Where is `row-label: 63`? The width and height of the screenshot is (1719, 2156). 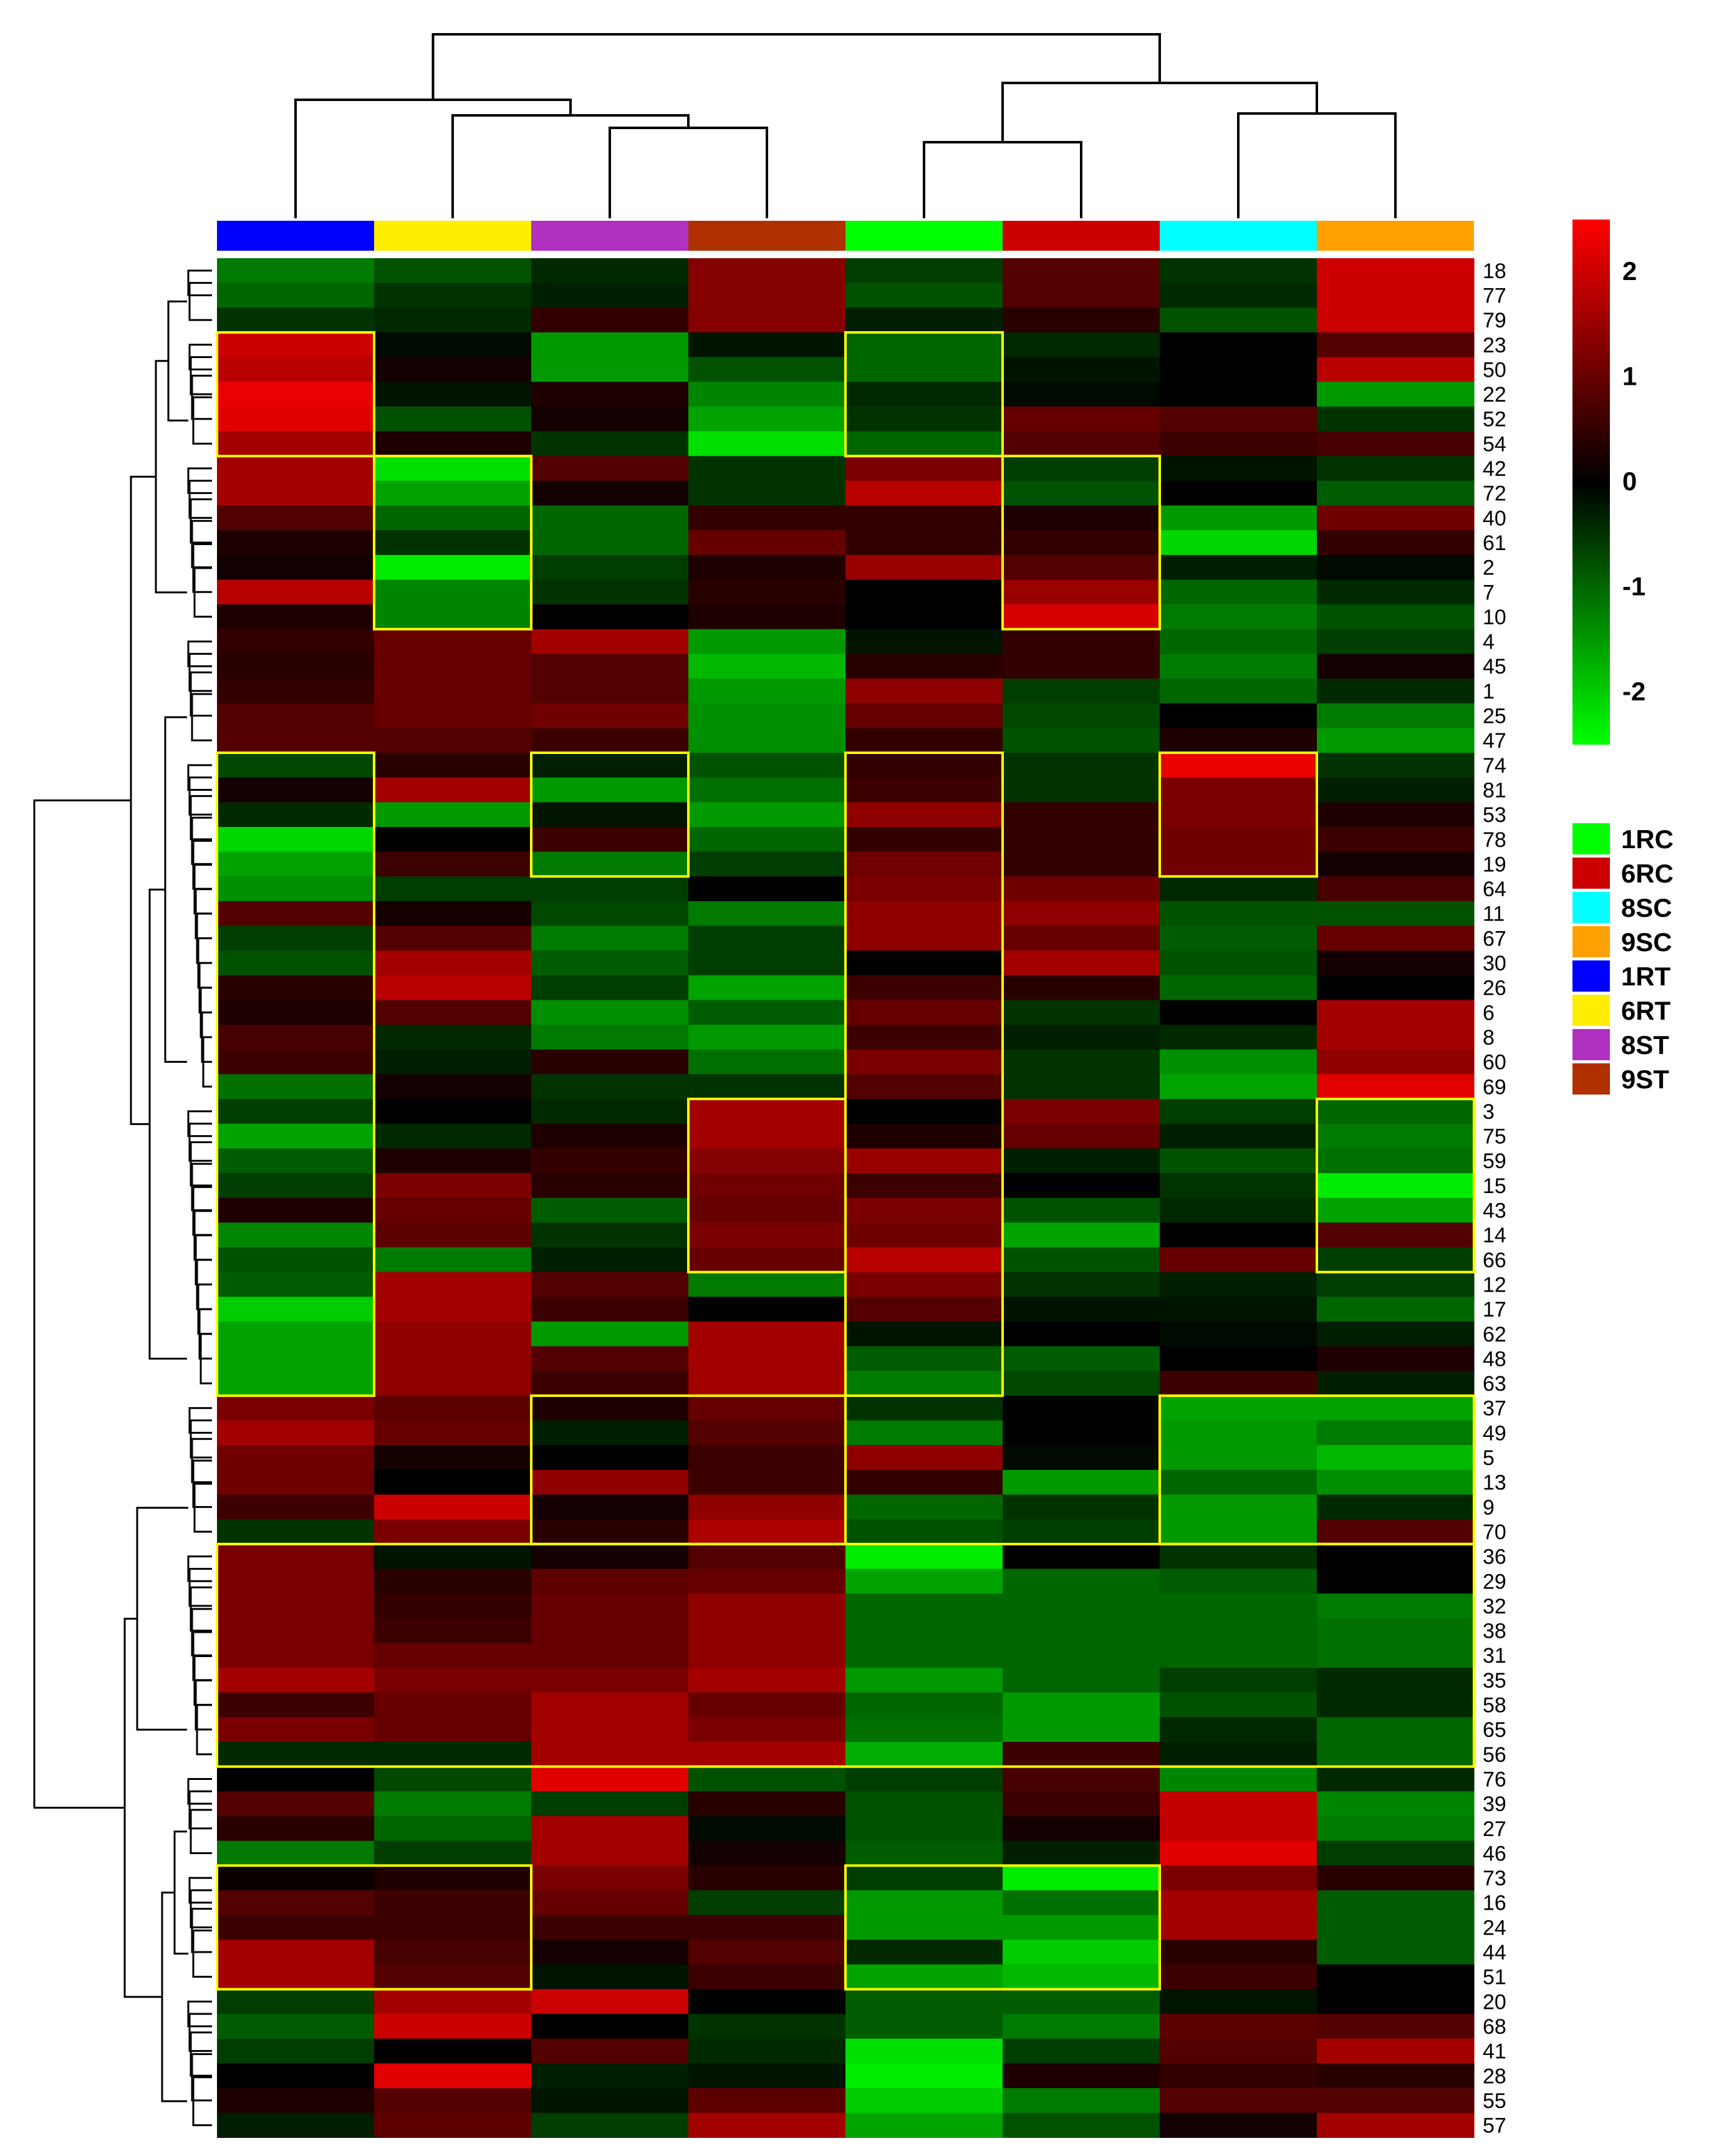 row-label: 63 is located at coordinates (1495, 1384).